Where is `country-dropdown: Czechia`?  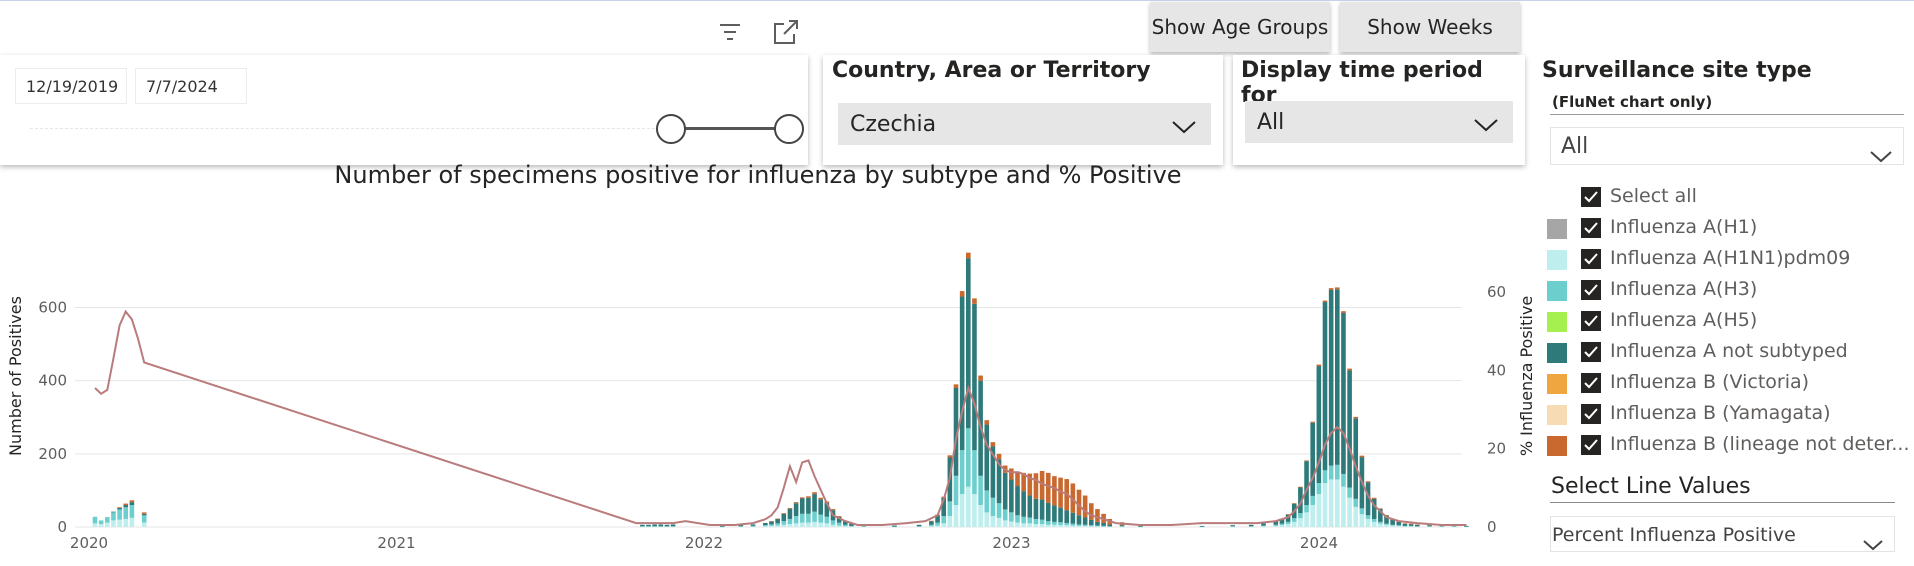
country-dropdown: Czechia is located at coordinates (1024, 124).